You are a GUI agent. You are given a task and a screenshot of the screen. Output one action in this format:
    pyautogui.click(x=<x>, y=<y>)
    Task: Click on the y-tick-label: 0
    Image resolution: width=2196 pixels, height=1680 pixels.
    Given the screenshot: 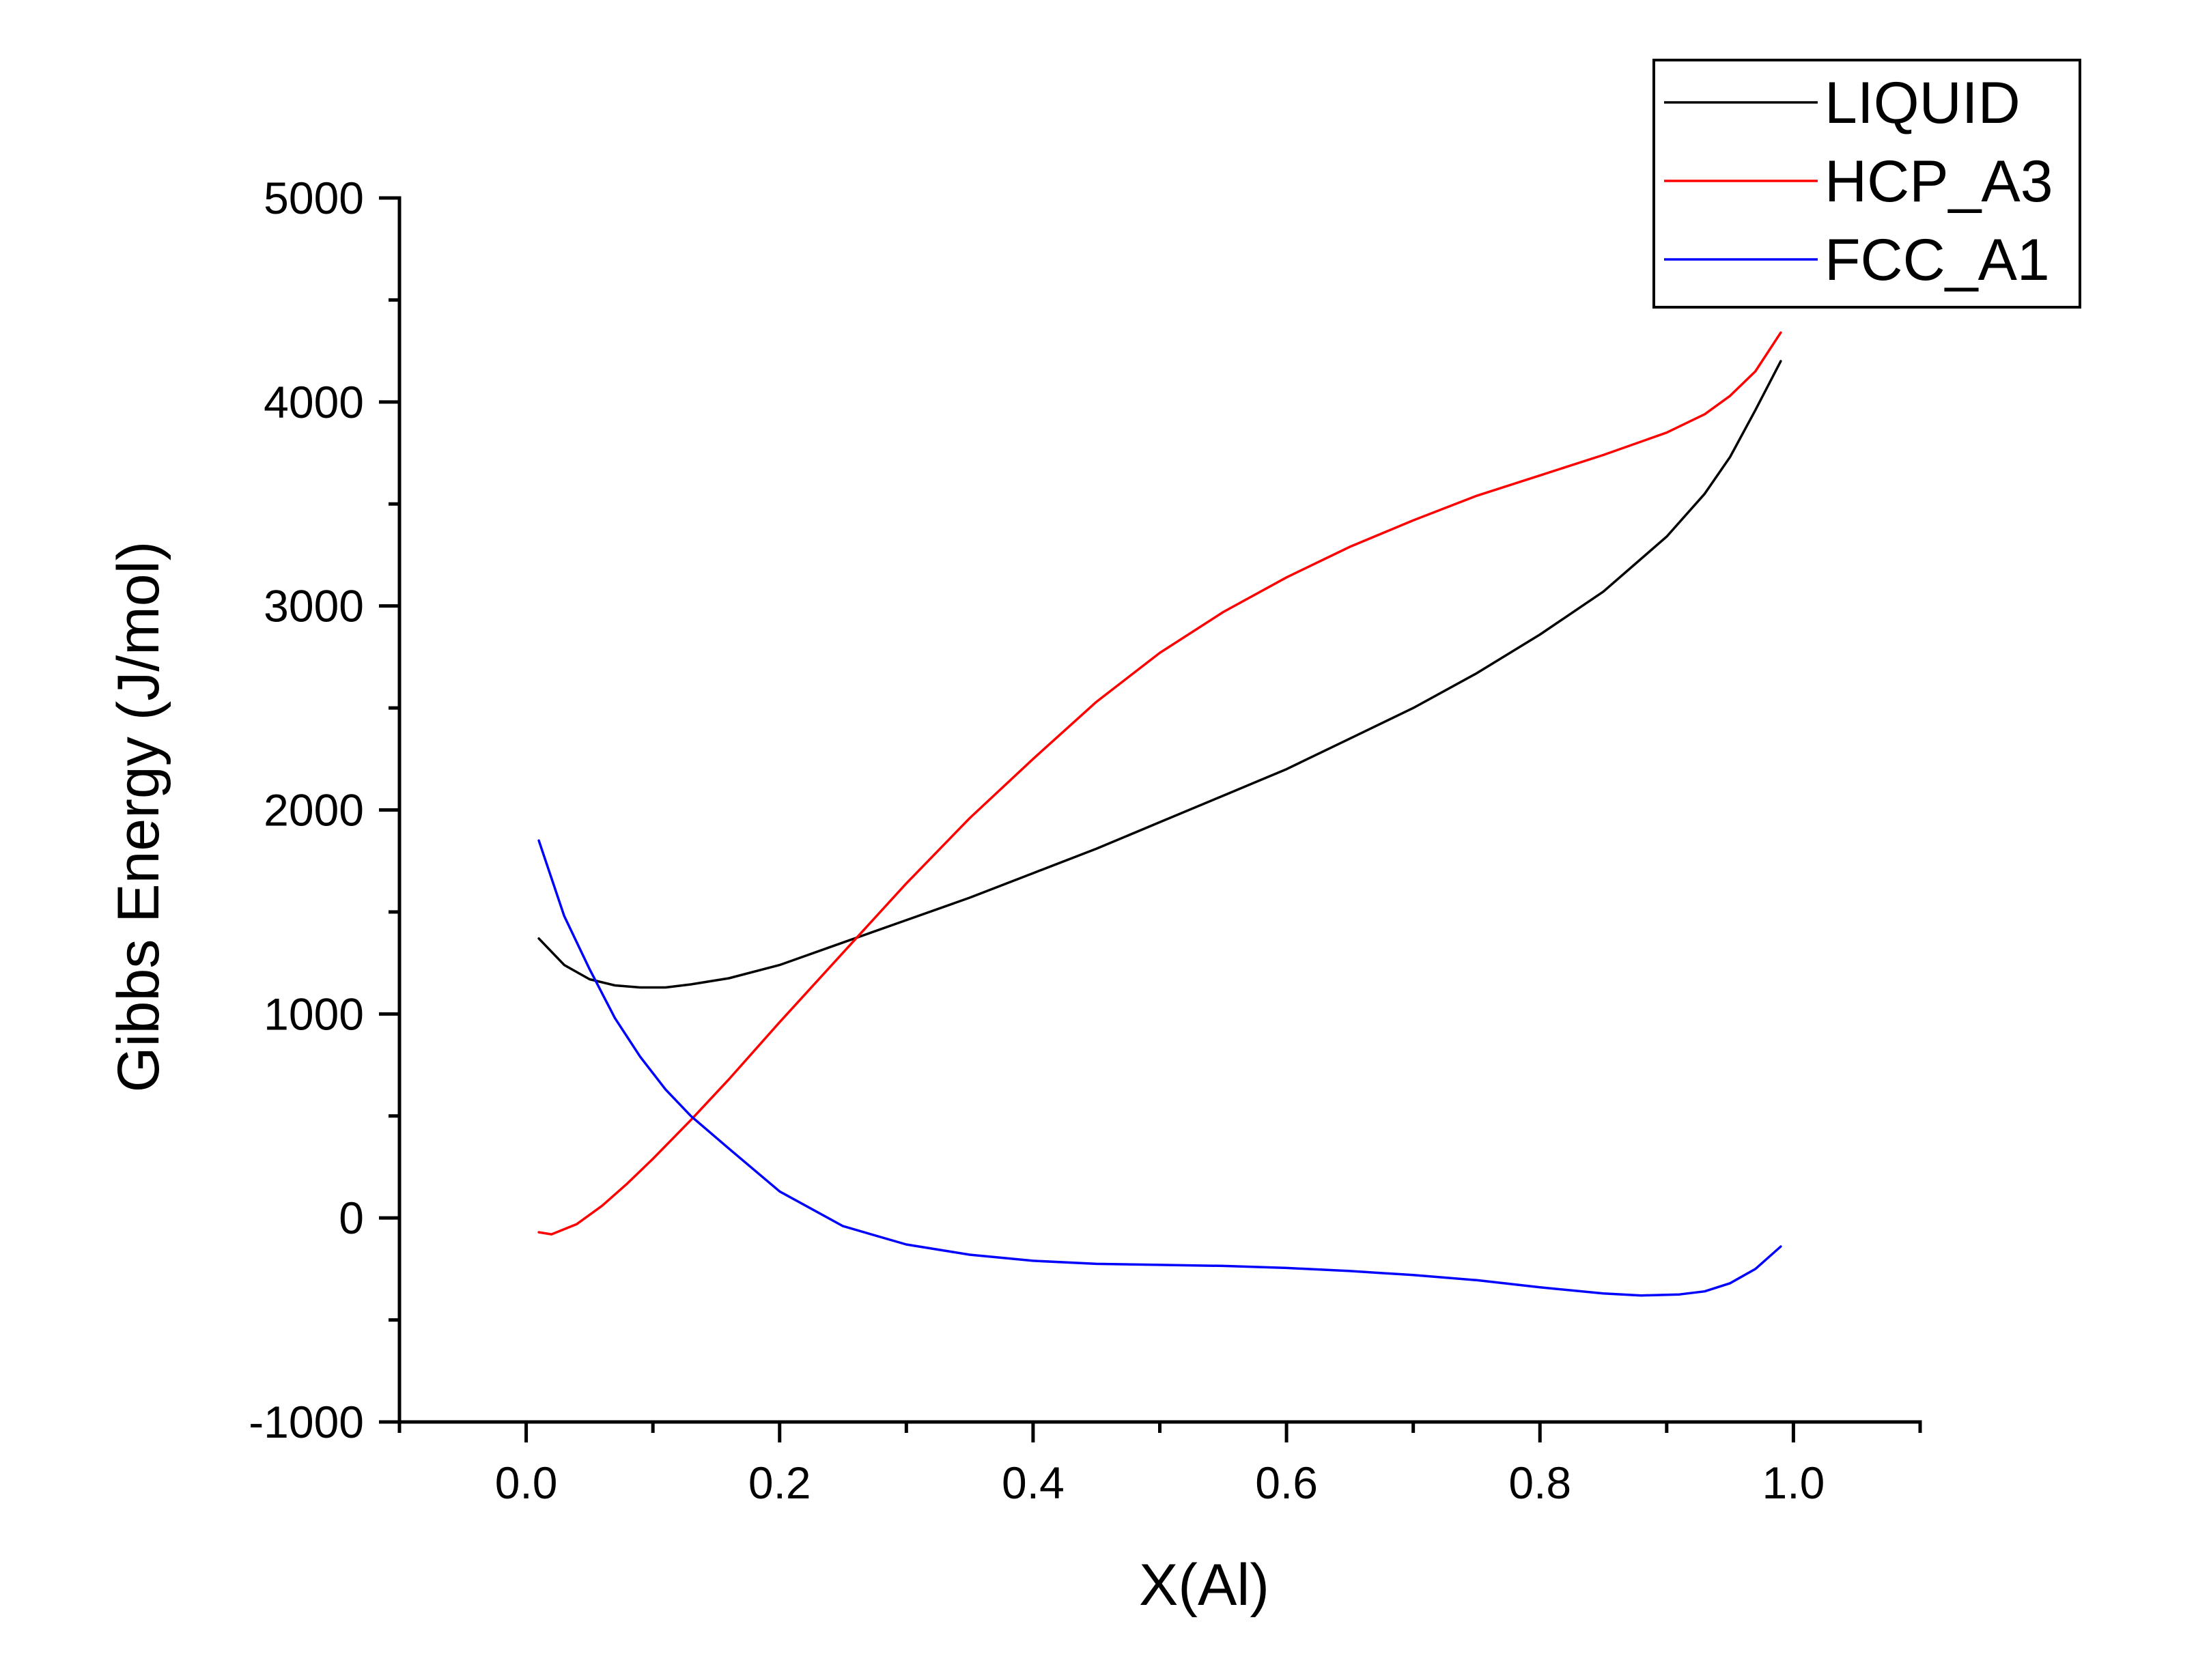 What is the action you would take?
    pyautogui.click(x=352, y=1218)
    